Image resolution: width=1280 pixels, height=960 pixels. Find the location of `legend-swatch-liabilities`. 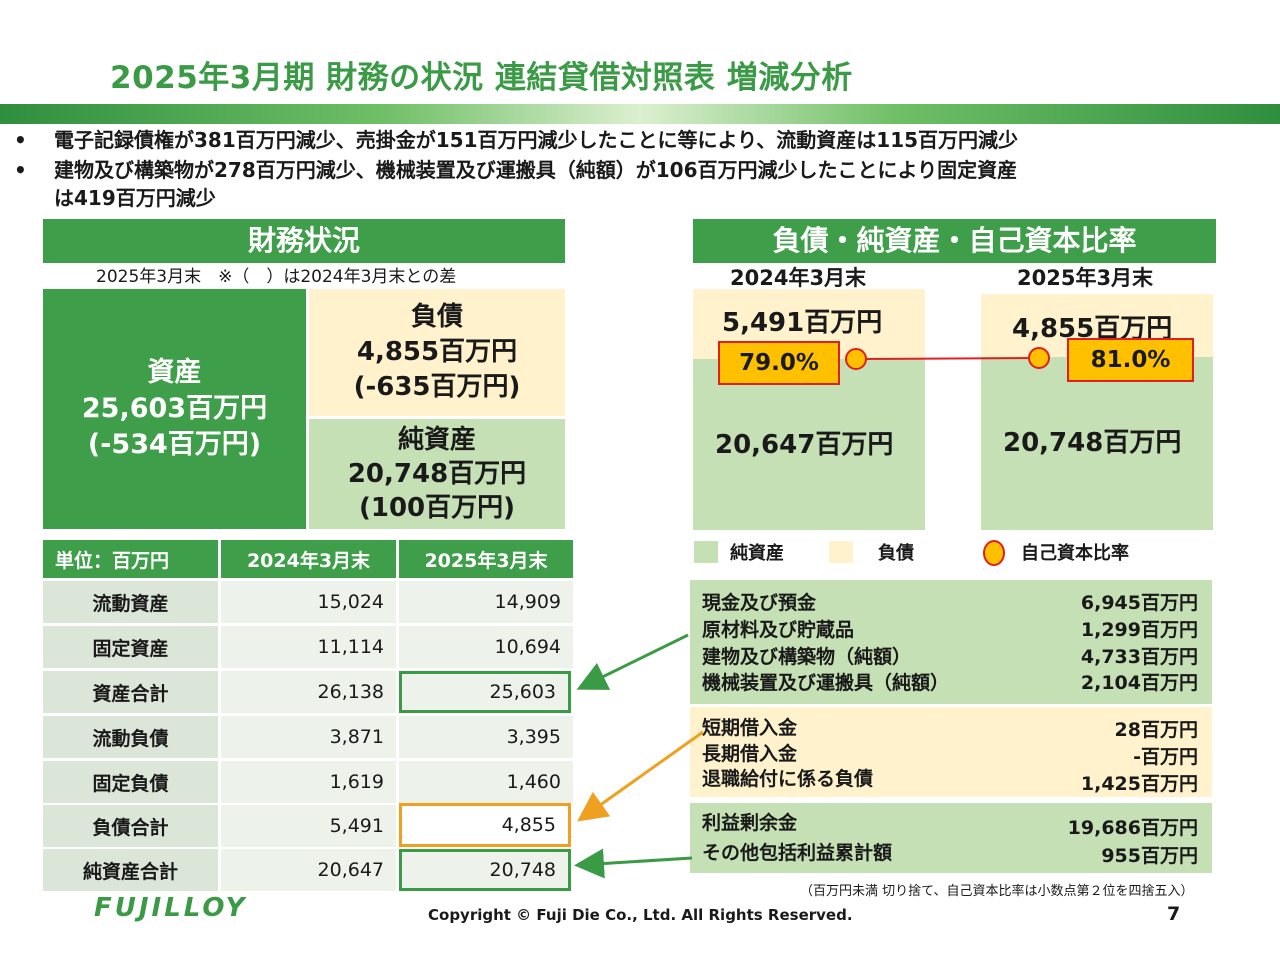

legend-swatch-liabilities is located at coordinates (841, 552).